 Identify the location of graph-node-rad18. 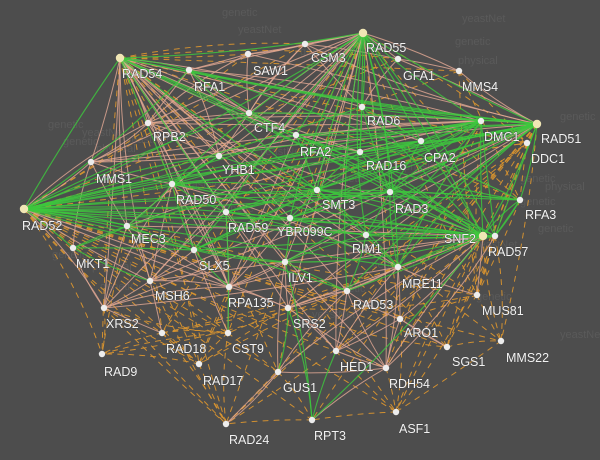
(162, 333).